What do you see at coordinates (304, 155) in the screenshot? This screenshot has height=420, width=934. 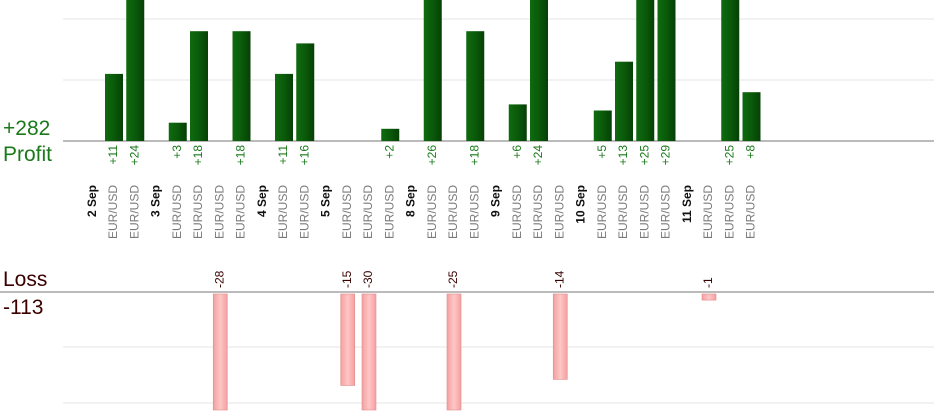 I see `profit-value-label: +16` at bounding box center [304, 155].